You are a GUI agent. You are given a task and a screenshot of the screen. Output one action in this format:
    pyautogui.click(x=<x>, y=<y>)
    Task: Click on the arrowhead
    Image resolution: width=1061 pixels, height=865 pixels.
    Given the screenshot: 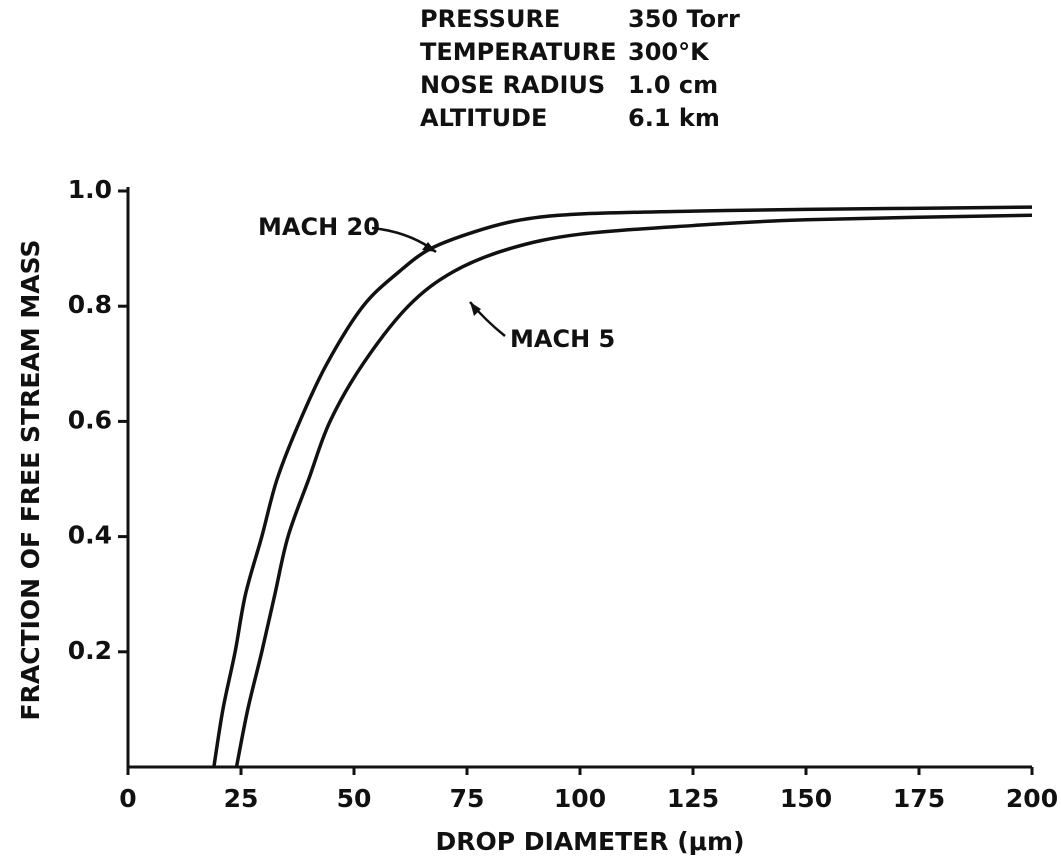 What is the action you would take?
    pyautogui.click(x=475, y=309)
    